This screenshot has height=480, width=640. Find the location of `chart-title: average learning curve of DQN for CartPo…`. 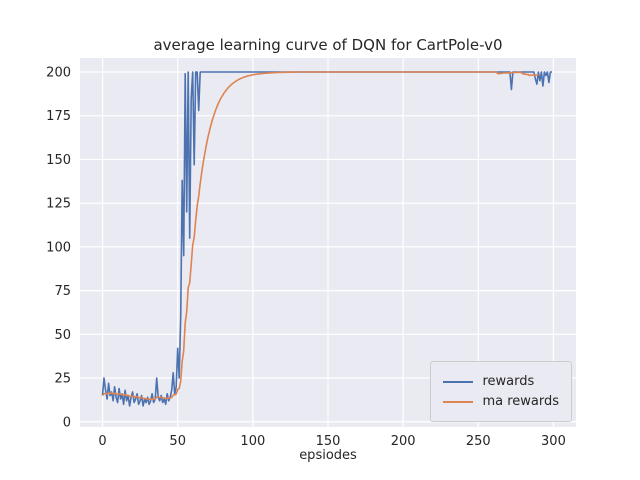

chart-title: average learning curve of DQN for CartPo… is located at coordinates (328, 45).